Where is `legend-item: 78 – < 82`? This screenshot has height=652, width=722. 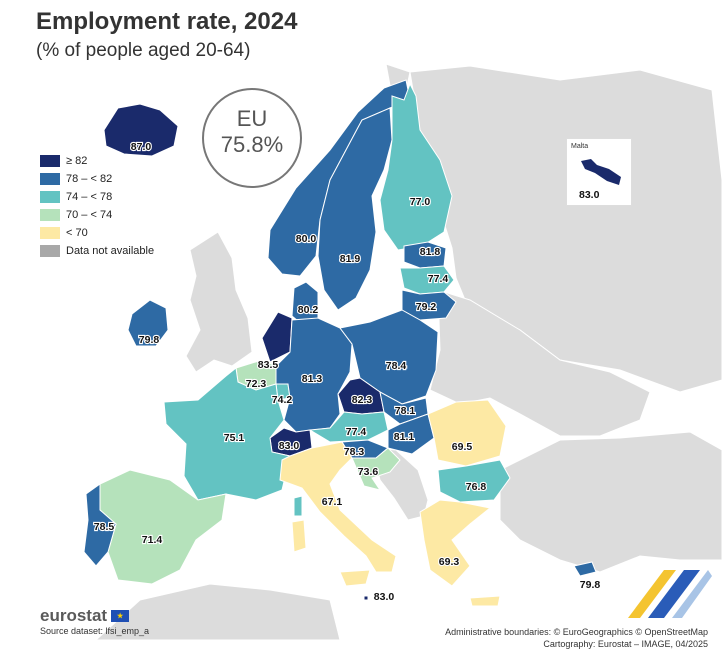 legend-item: 78 – < 82 is located at coordinates (97, 179).